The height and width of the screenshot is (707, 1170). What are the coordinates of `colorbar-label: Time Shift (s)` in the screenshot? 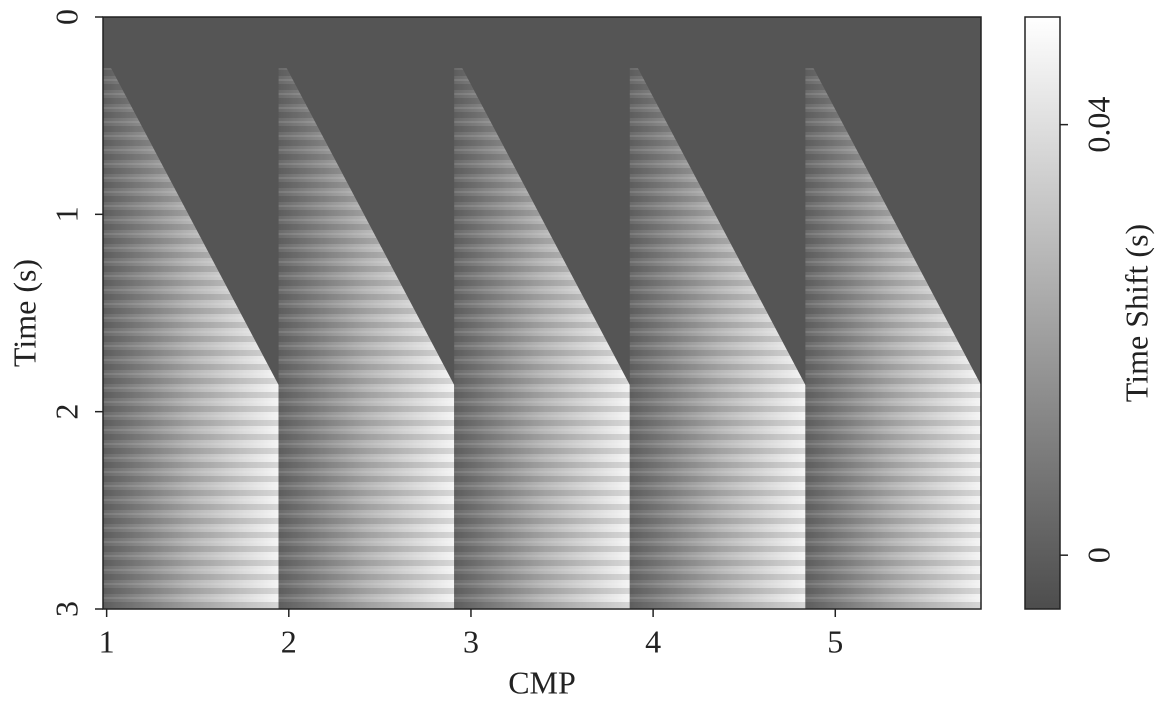 It's located at (1136, 313).